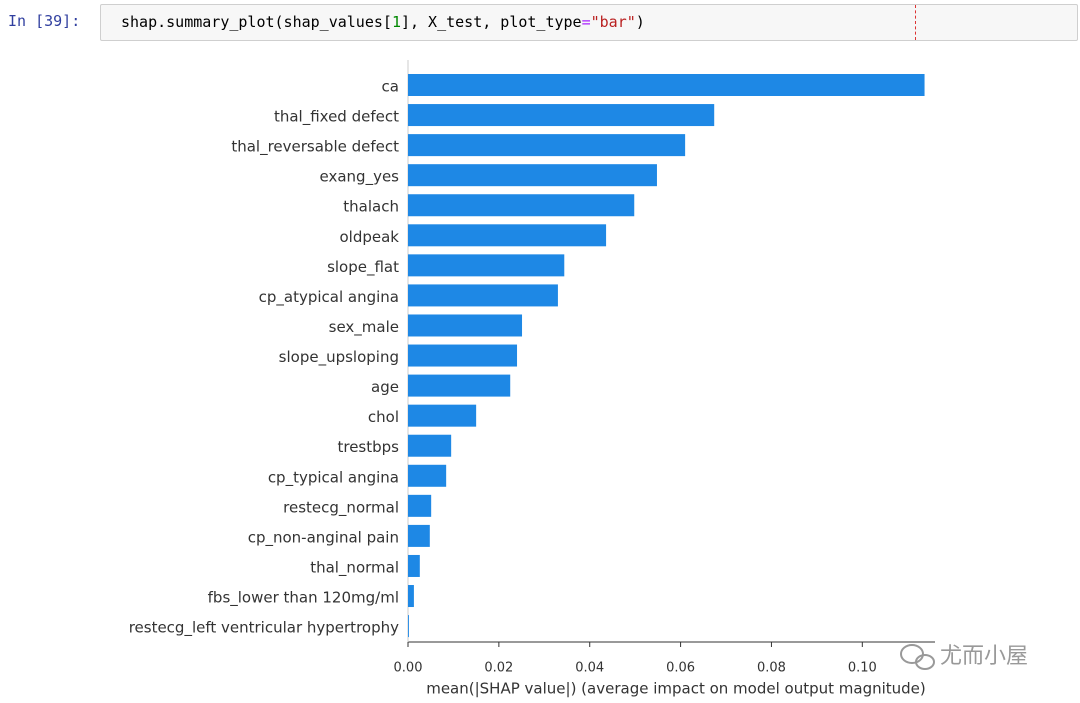  I want to click on y-tick-label: thal_normal, so click(354, 567).